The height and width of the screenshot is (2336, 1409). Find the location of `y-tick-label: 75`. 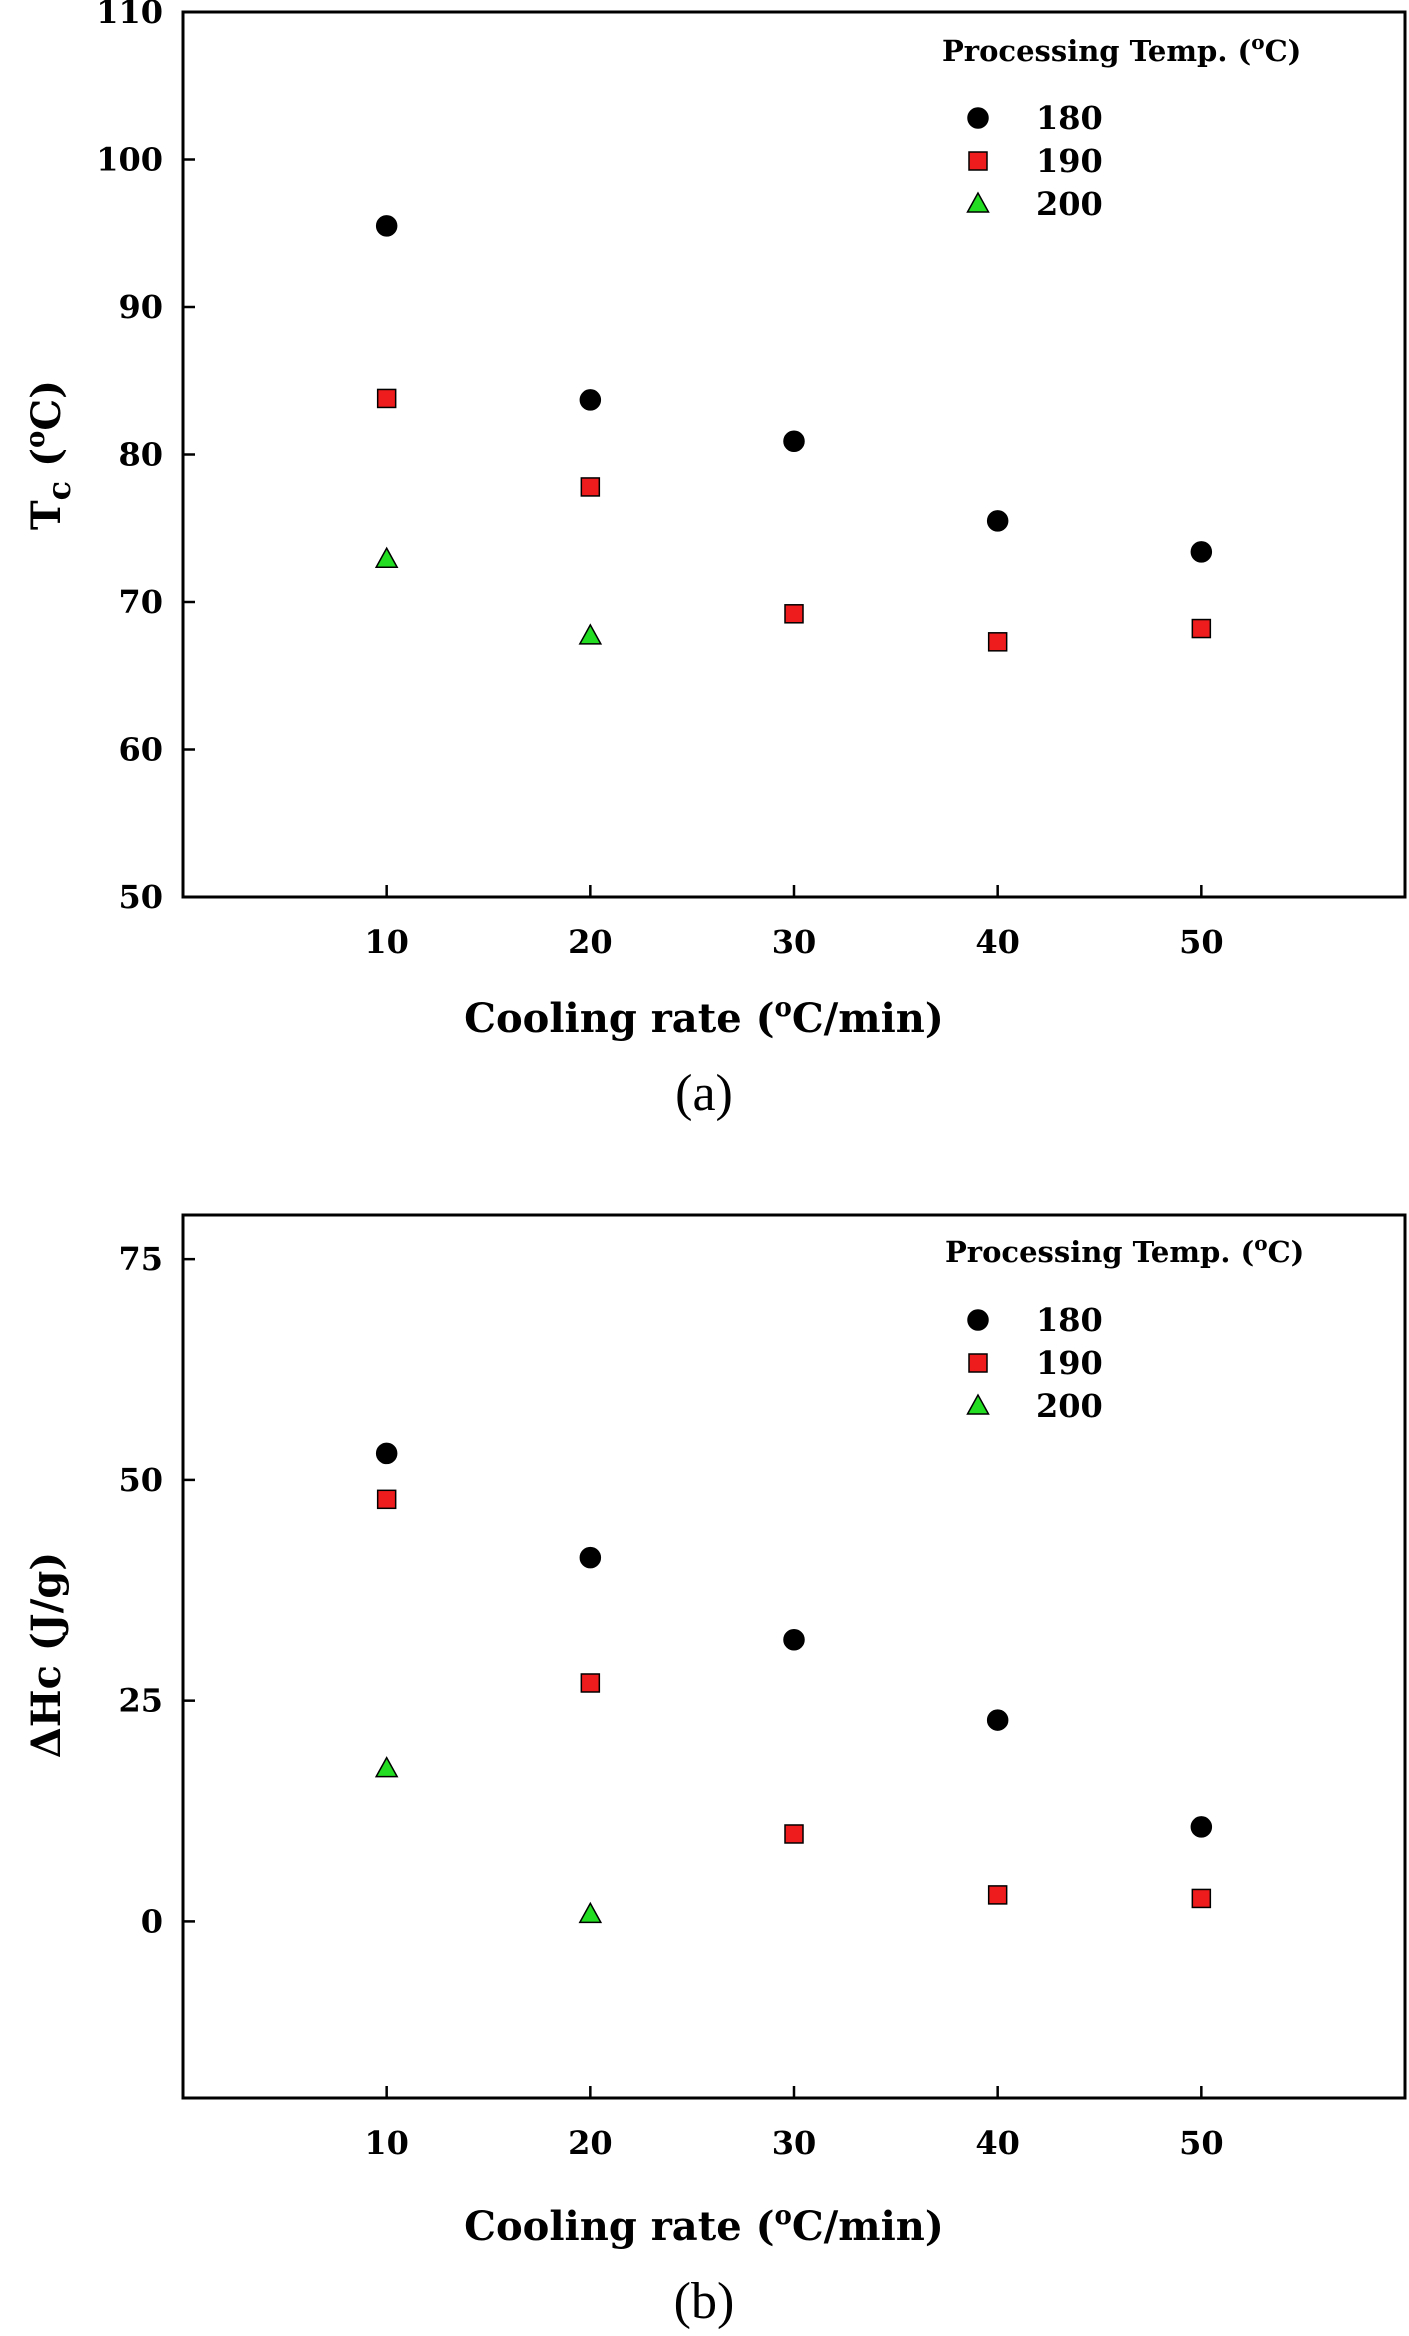

y-tick-label: 75 is located at coordinates (140, 1259).